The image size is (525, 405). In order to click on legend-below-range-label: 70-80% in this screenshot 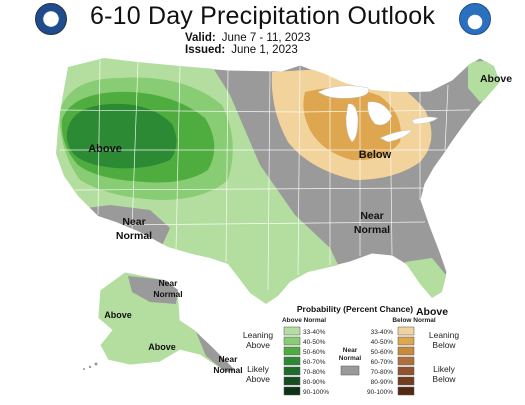, I will do `click(382, 372)`.